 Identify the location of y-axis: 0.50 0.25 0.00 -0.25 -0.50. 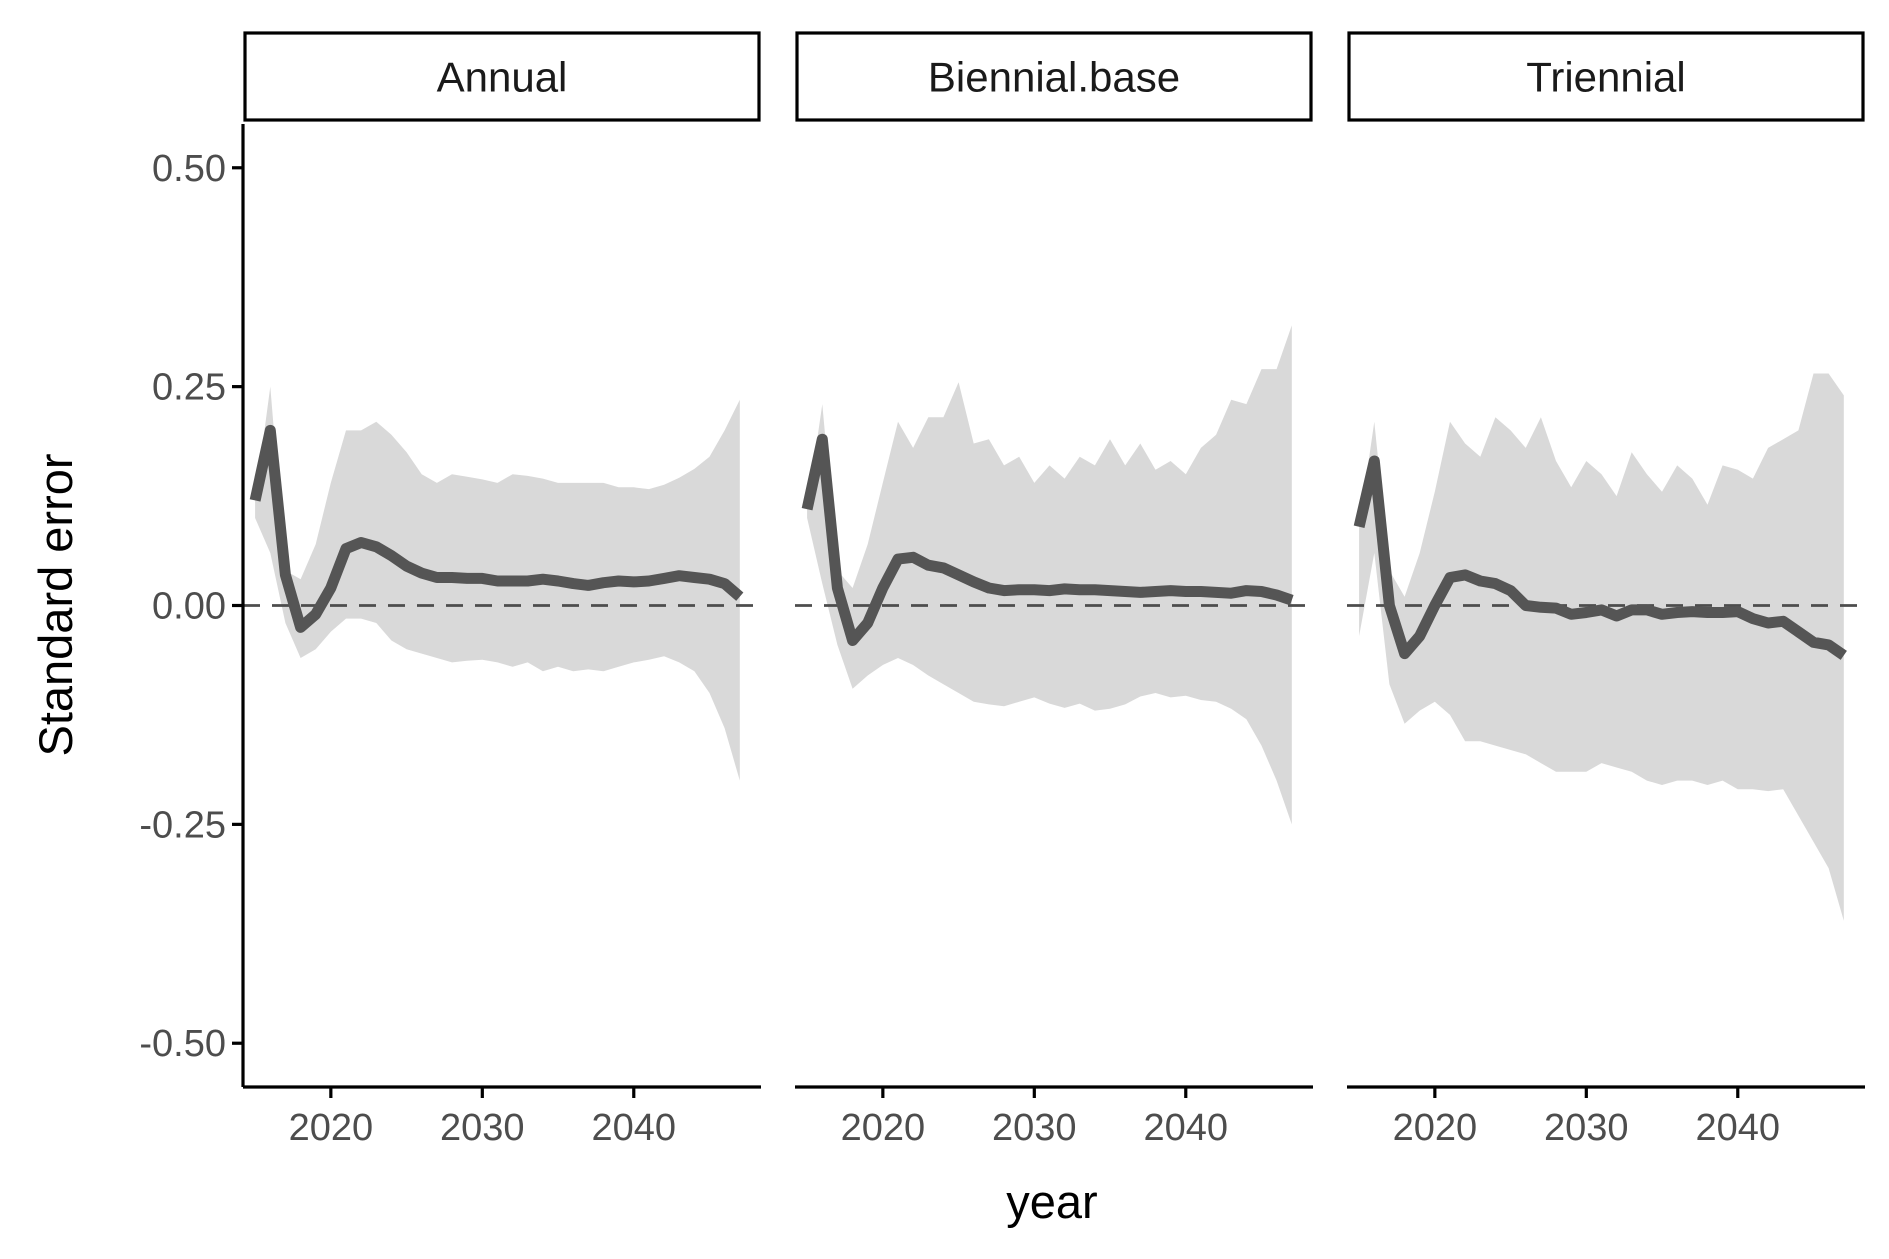
(192, 605).